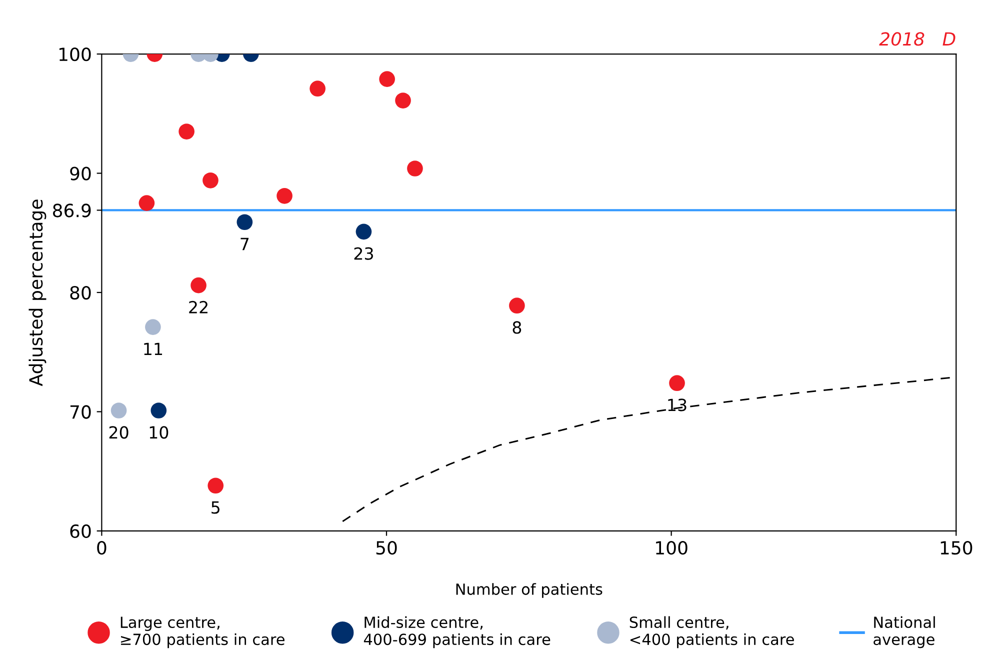  I want to click on legend-label: National average, so click(904, 632).